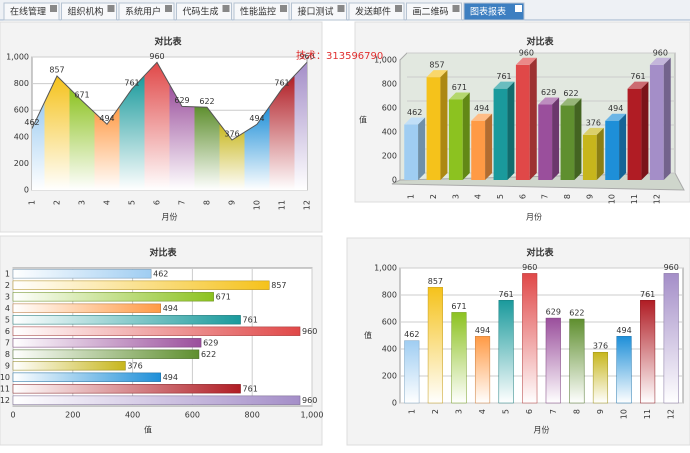 The height and width of the screenshot is (453, 690). I want to click on y-tick-label: 5, so click(7, 319).